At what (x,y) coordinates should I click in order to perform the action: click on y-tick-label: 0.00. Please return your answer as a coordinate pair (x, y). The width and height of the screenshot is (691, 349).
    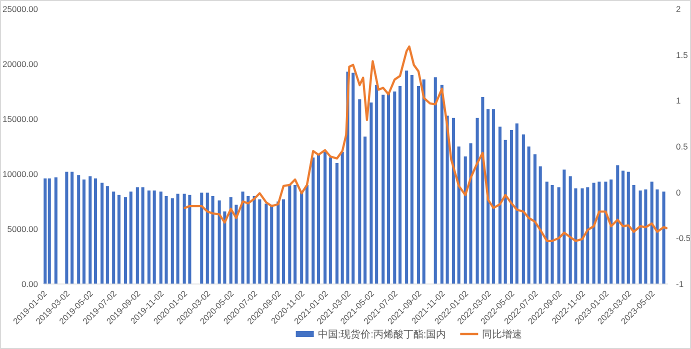
    Looking at the image, I should click on (29, 284).